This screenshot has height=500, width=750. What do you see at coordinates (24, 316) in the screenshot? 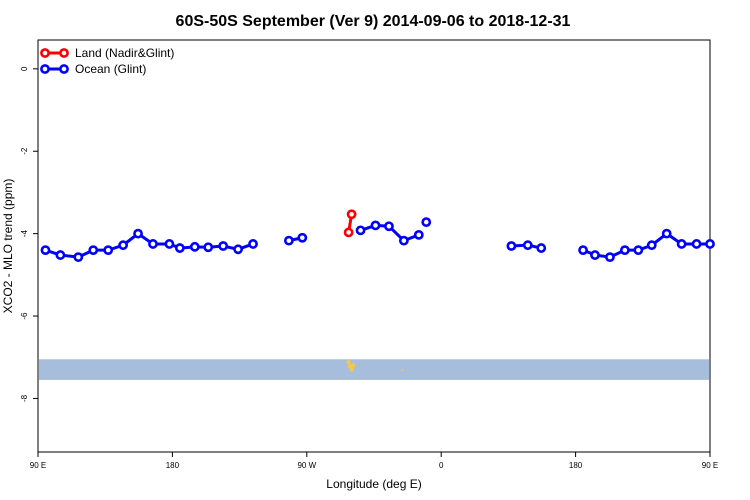
I see `y-tick-label: -6` at bounding box center [24, 316].